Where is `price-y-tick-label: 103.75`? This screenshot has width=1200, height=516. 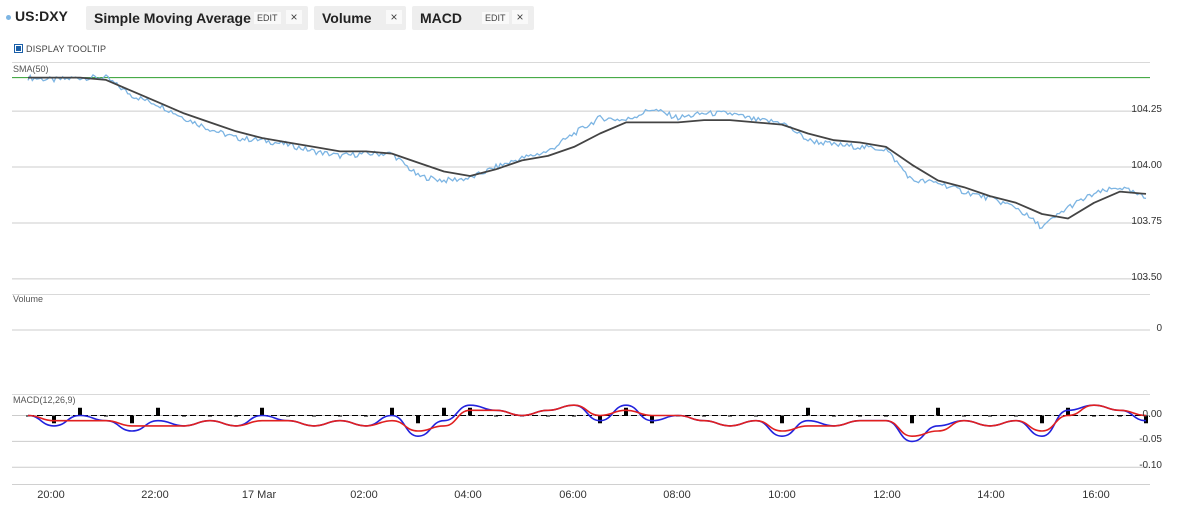 price-y-tick-label: 103.75 is located at coordinates (1146, 221).